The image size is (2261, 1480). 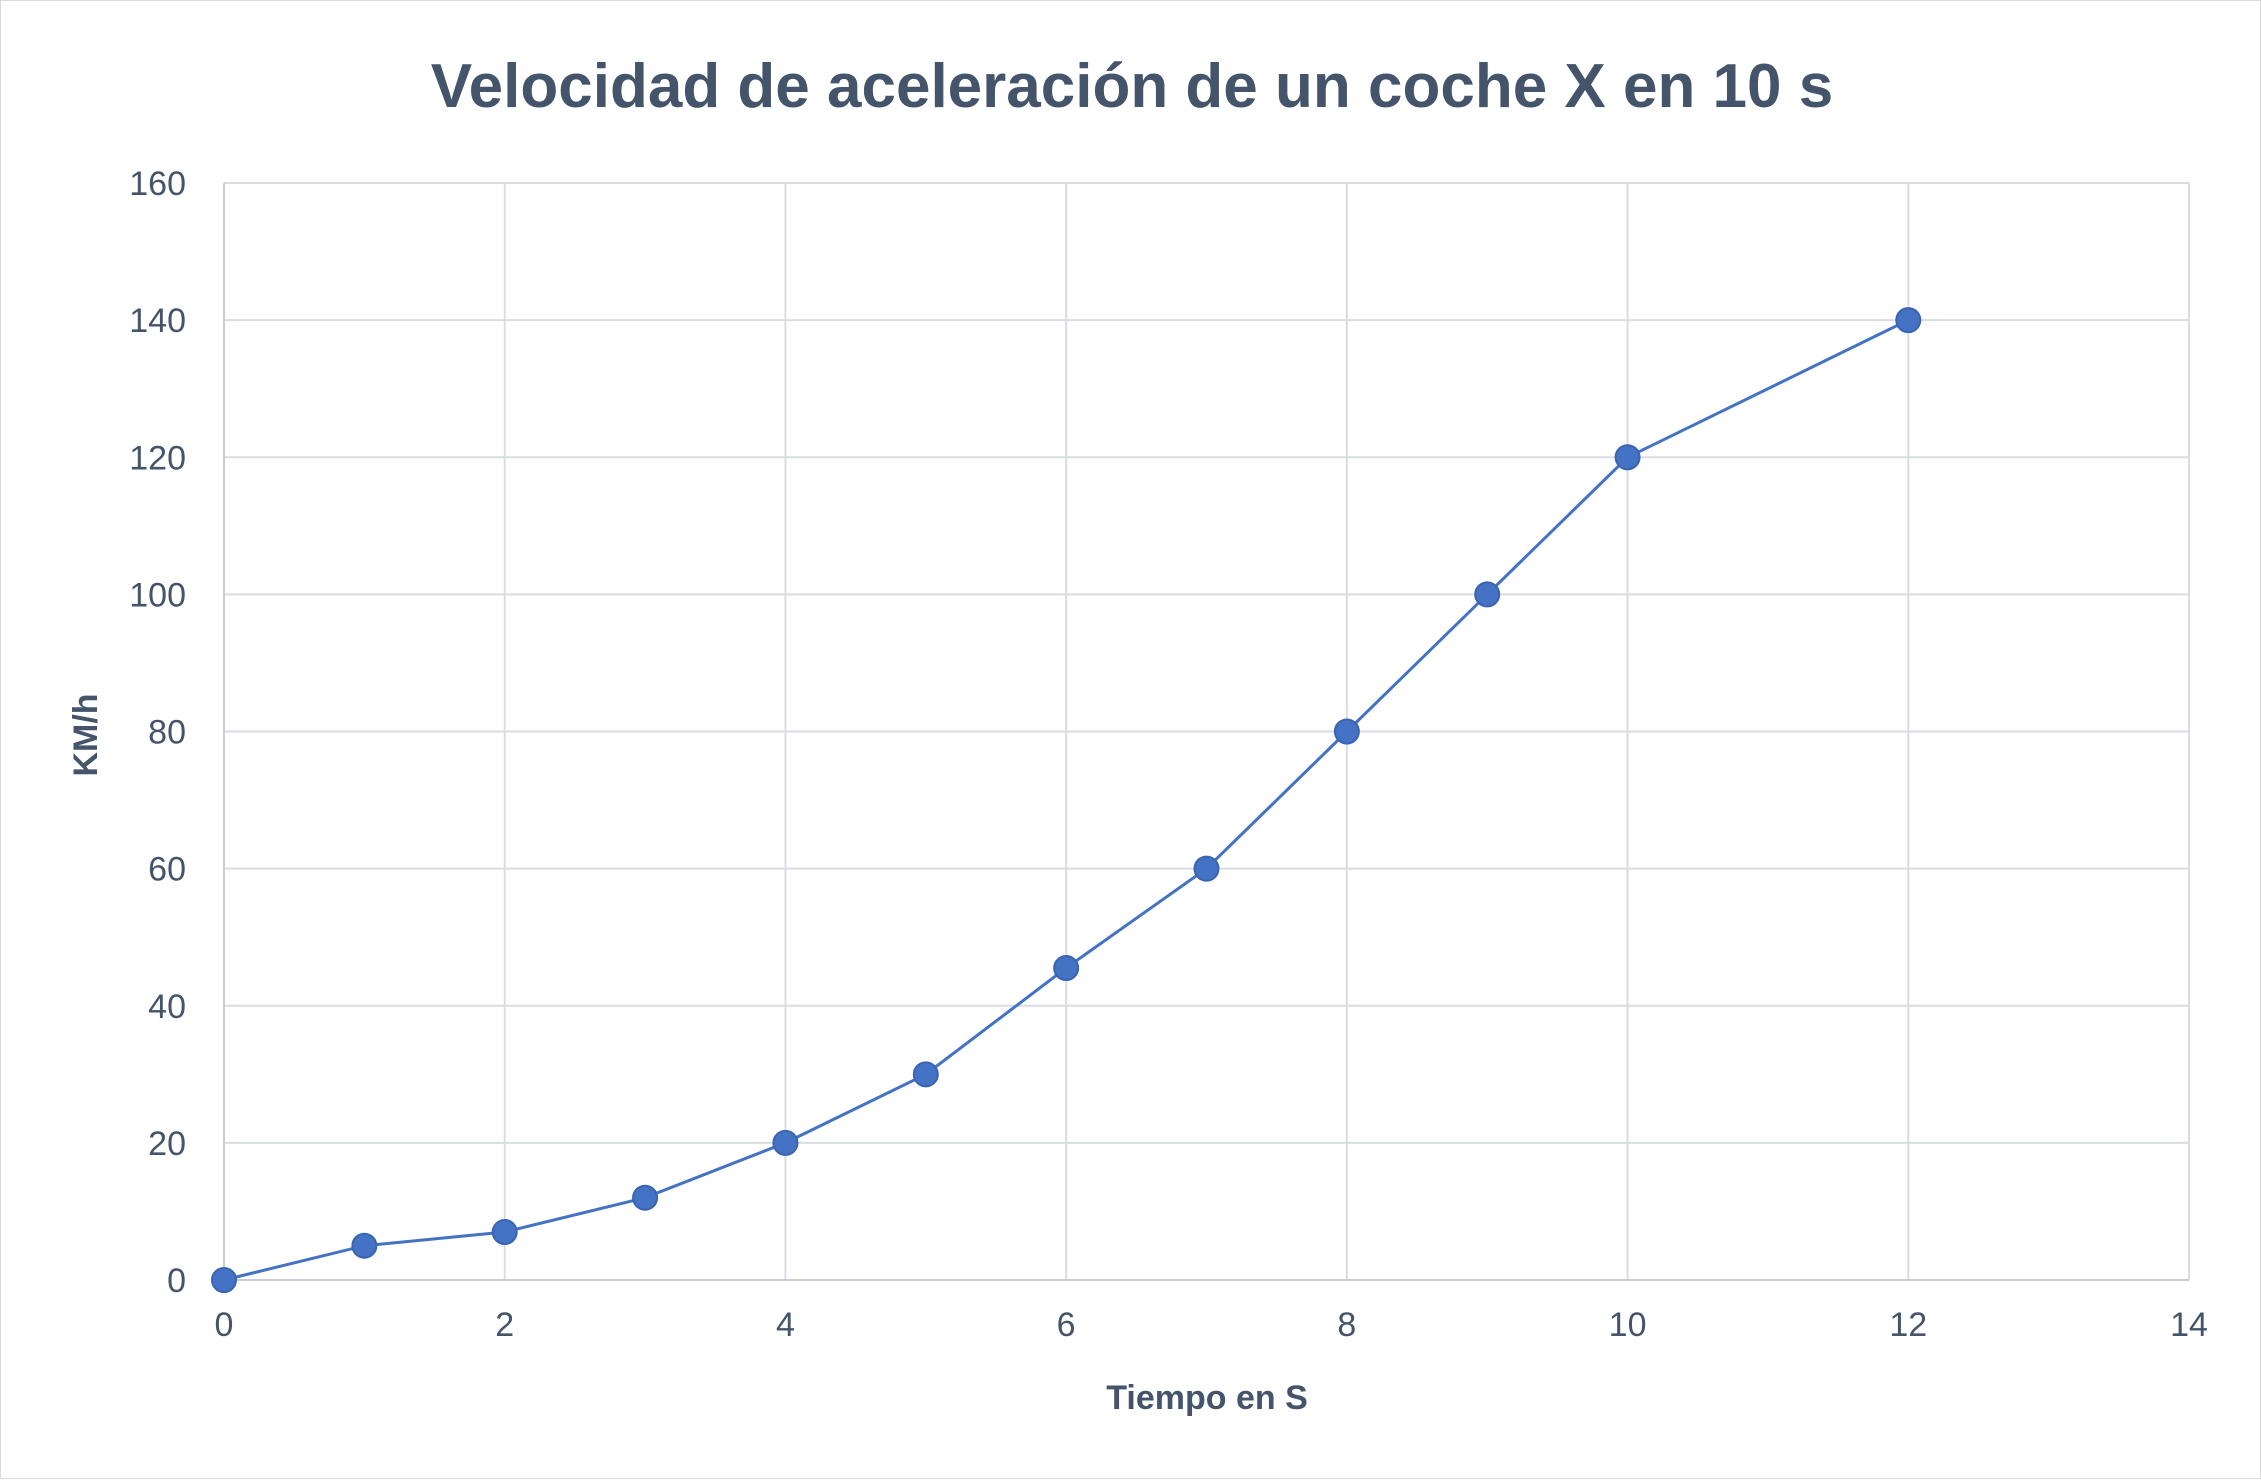 What do you see at coordinates (1066, 1325) in the screenshot?
I see `x-tick-label-6: 6` at bounding box center [1066, 1325].